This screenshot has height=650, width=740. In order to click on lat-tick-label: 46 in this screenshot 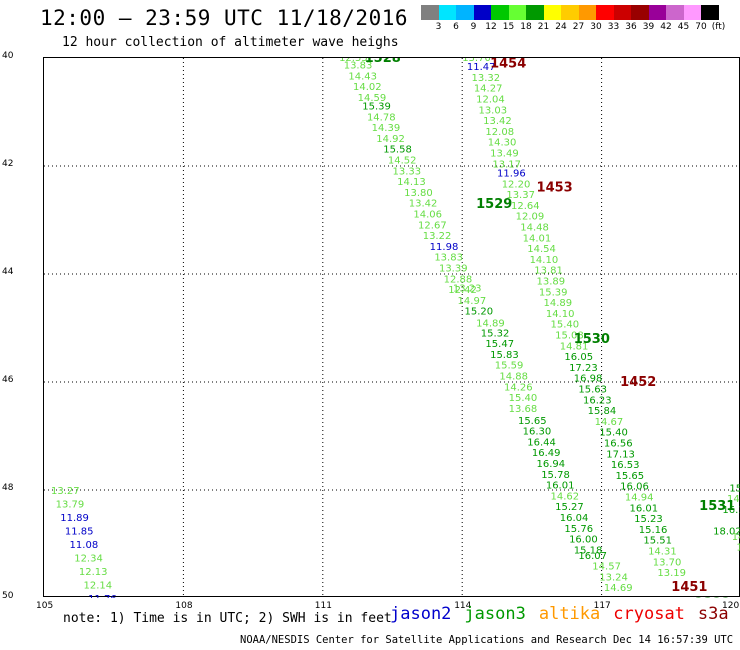, I will do `click(8, 380)`.